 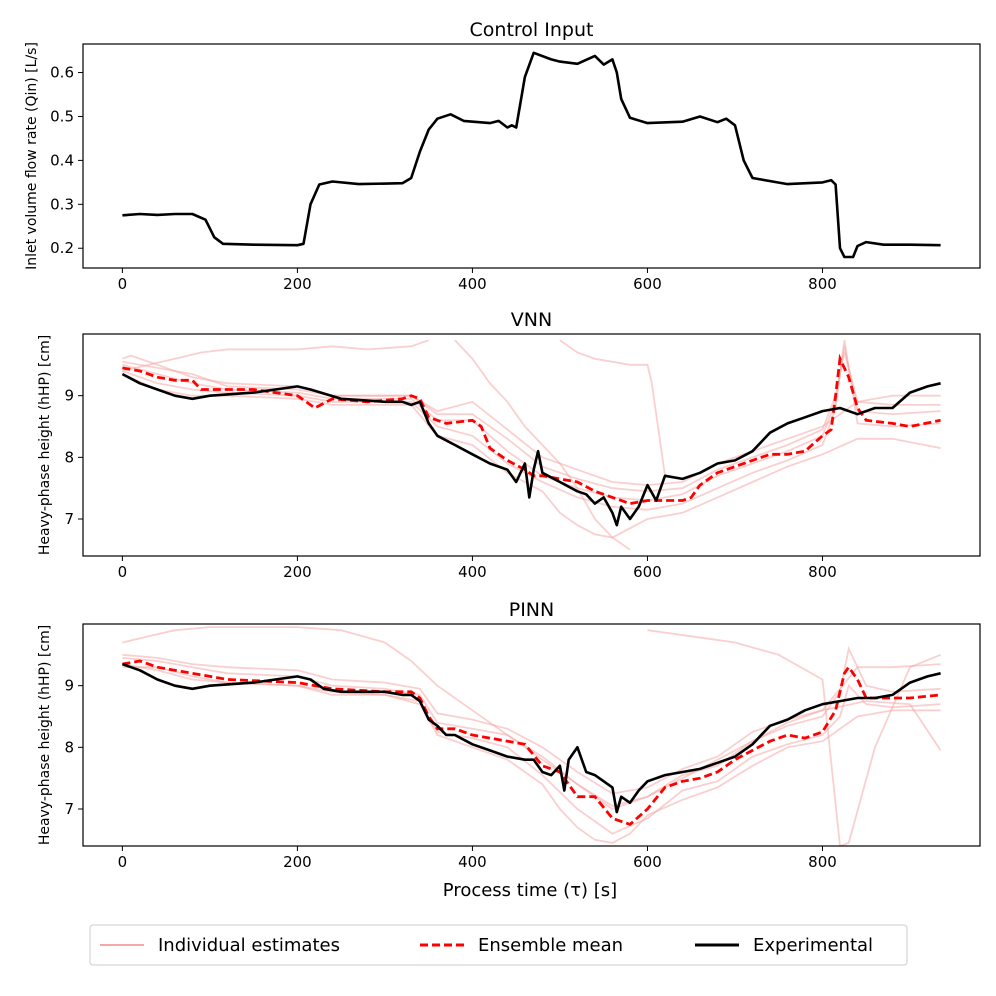 I want to click on vnn-y-tick-label: 7, so click(x=69, y=519).